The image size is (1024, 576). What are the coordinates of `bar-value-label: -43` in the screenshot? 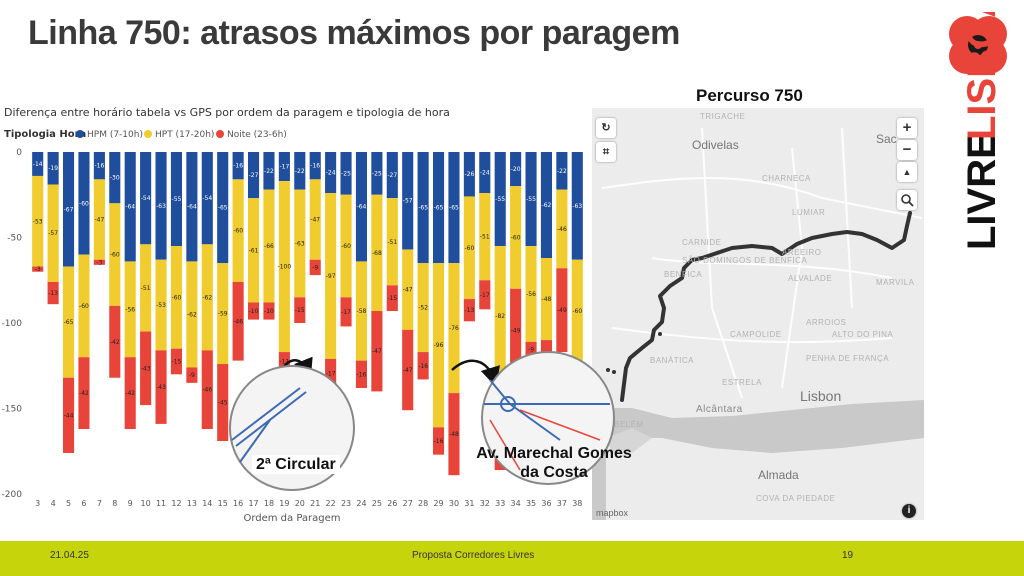 It's located at (146, 368).